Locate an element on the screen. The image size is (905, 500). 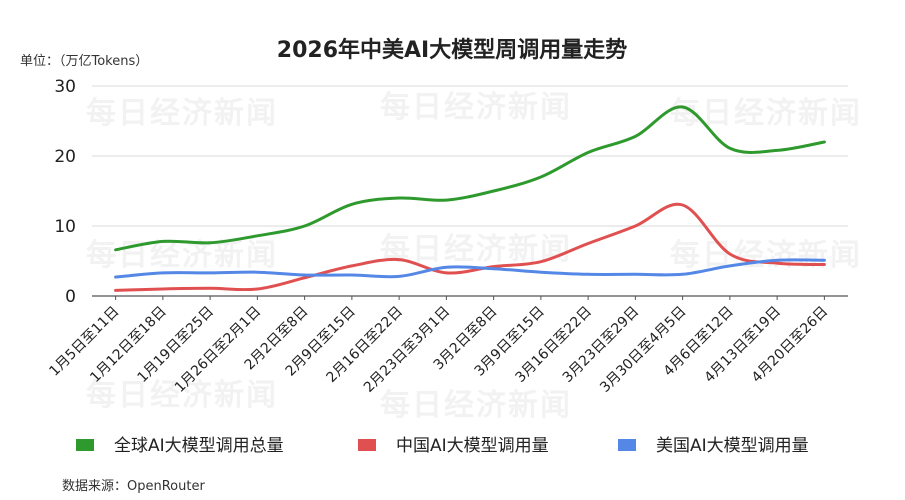
y-axis-ticks: 0 10 20 30 is located at coordinates (65, 192).